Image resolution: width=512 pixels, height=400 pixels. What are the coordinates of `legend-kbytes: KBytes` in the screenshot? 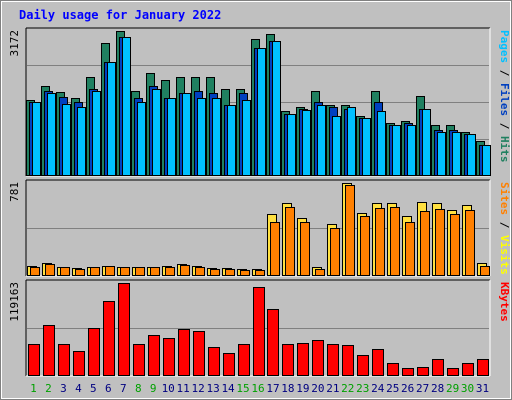 It's located at (504, 302).